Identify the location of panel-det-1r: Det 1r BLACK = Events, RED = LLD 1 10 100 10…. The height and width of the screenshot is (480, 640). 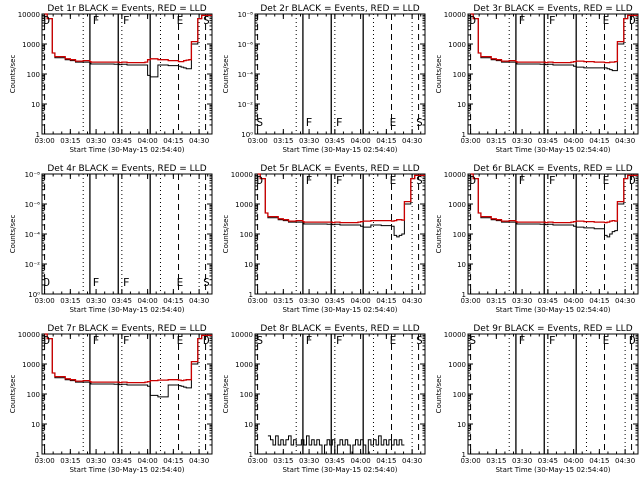
(111, 79).